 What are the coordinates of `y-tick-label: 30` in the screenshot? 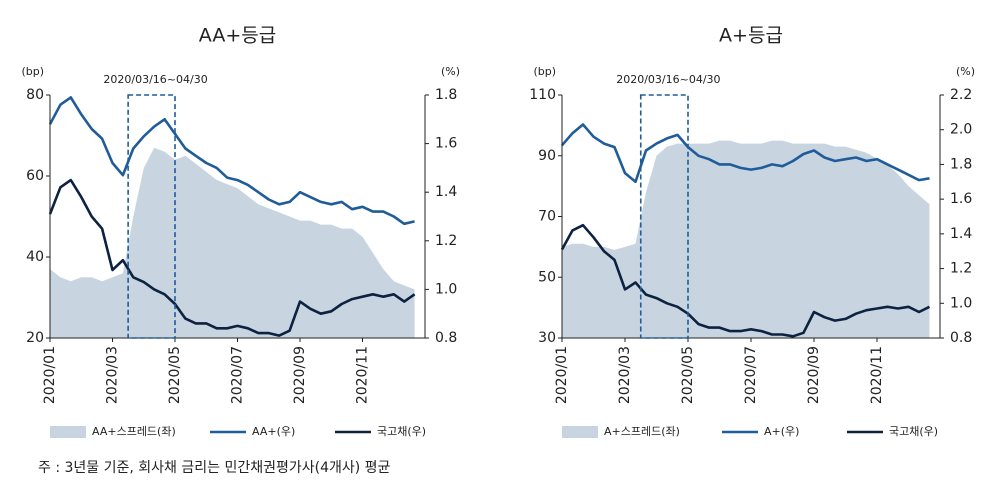 It's located at (547, 338).